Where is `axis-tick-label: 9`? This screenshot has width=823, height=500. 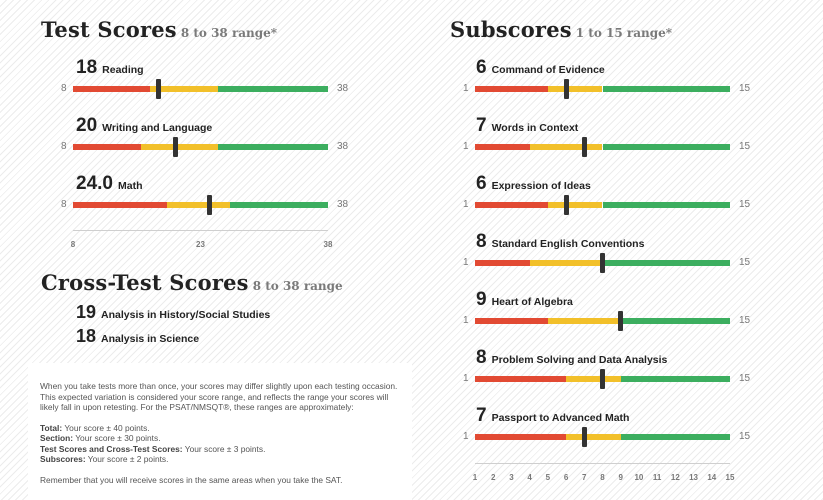 axis-tick-label: 9 is located at coordinates (620, 477).